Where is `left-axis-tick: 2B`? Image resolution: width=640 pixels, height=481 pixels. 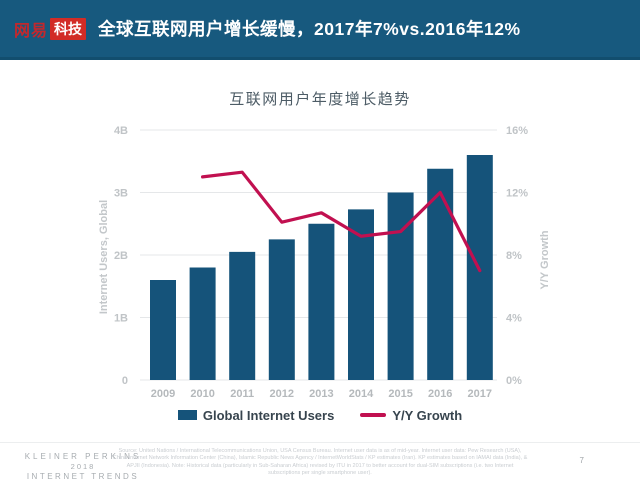 left-axis-tick: 2B is located at coordinates (121, 256).